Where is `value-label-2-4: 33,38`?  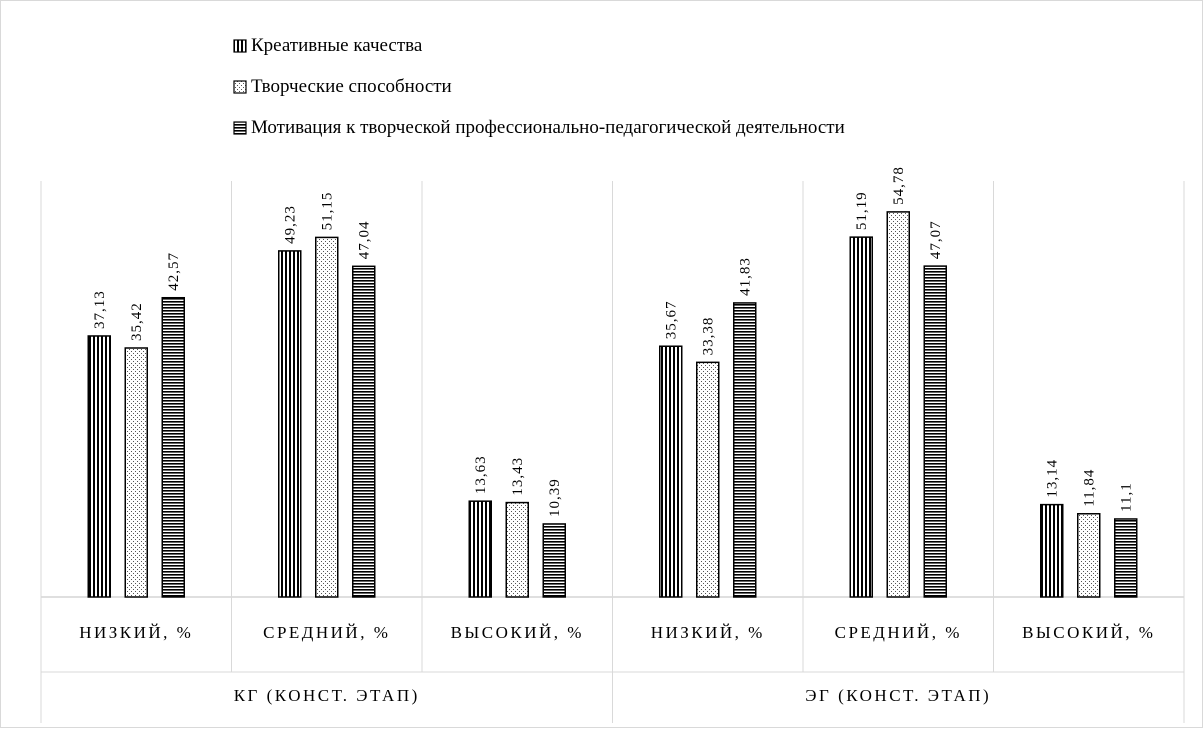 value-label-2-4: 33,38 is located at coordinates (709, 336).